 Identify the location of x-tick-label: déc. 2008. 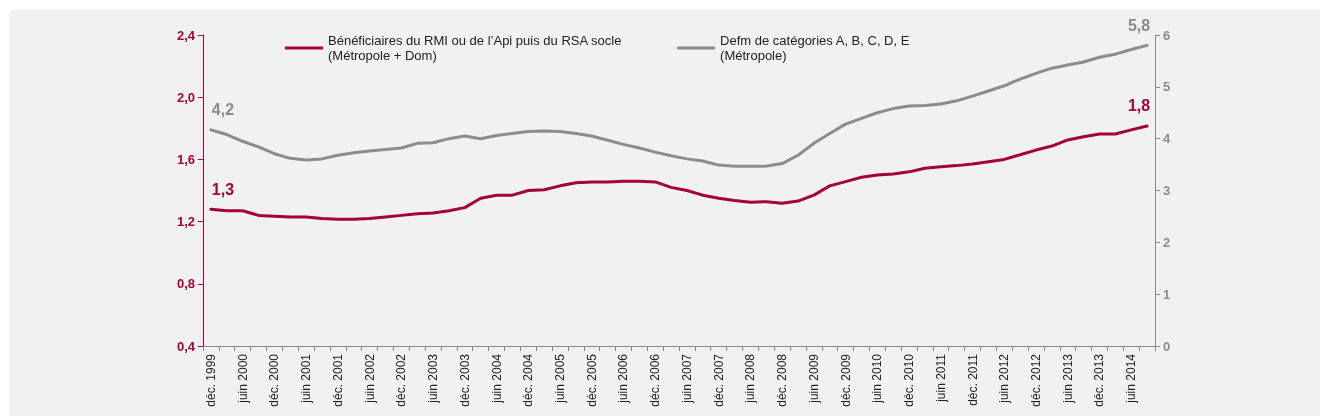
(782, 380).